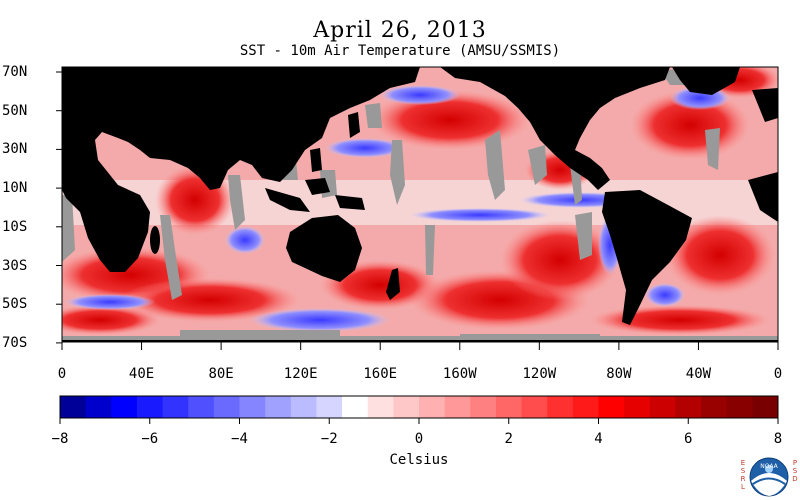  Describe the element at coordinates (15, 304) in the screenshot. I see `latitude-label: 50S` at that location.